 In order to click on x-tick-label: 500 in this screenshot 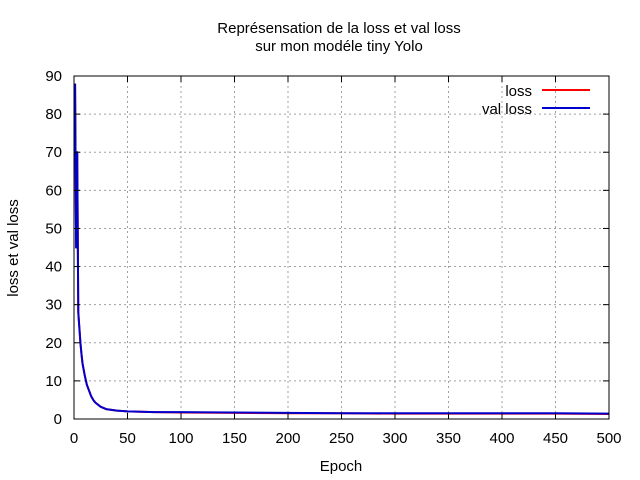, I will do `click(608, 438)`.